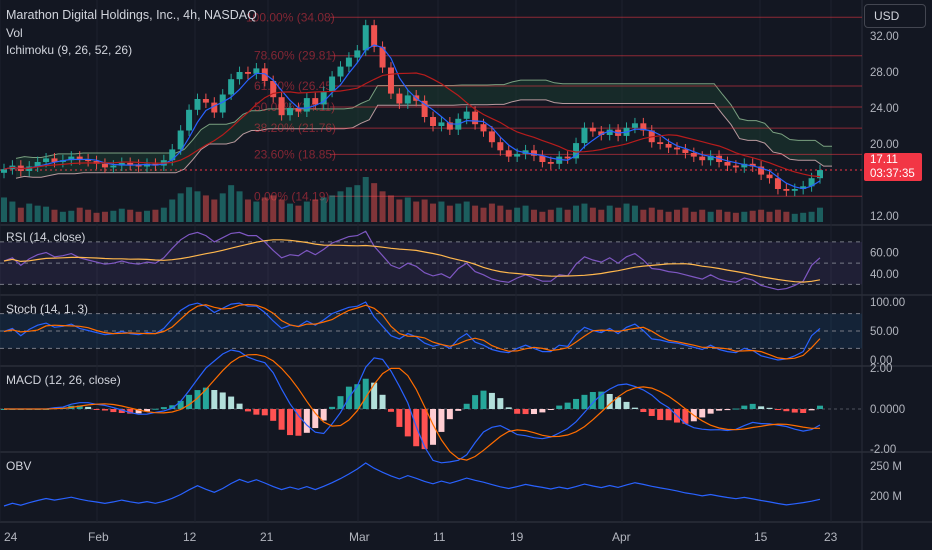 This screenshot has height=550, width=932. I want to click on currency-button: USD, so click(895, 16).